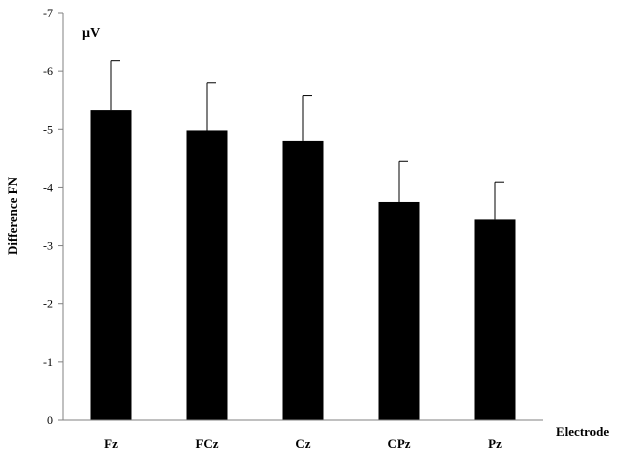  What do you see at coordinates (403, 181) in the screenshot?
I see `error-bar-cpz` at bounding box center [403, 181].